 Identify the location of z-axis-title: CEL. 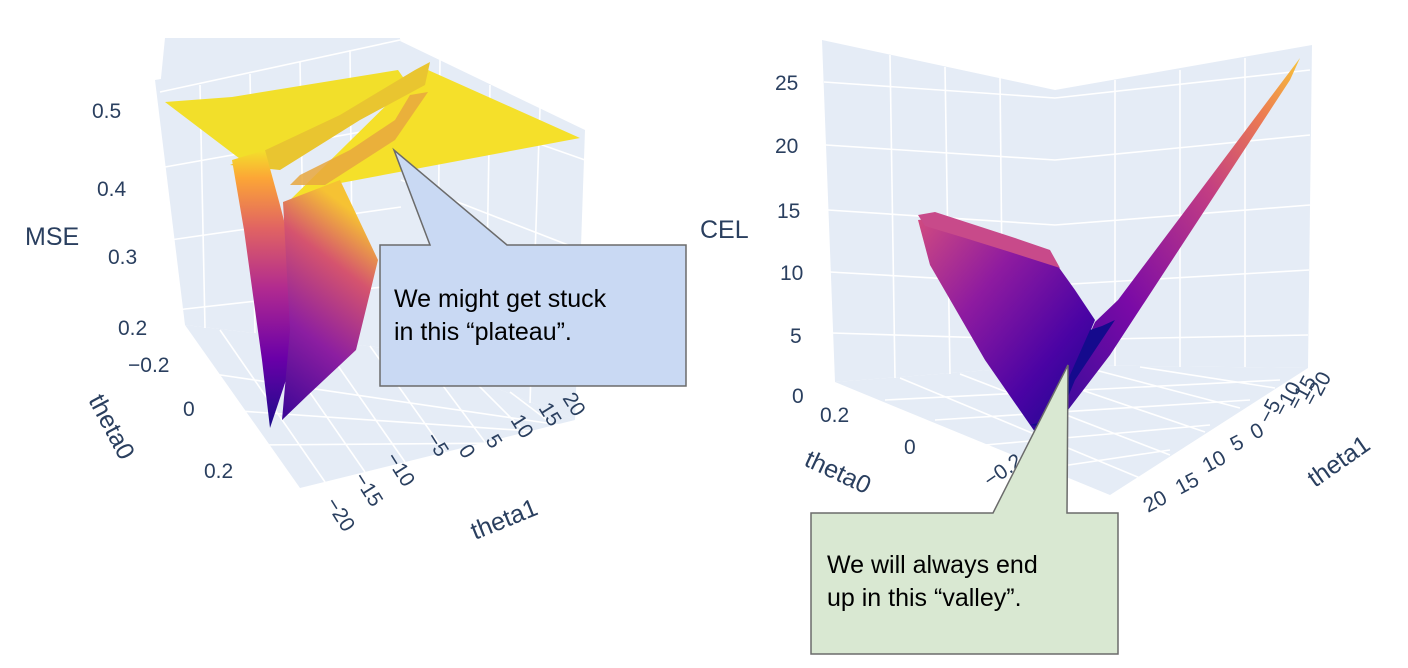
(724, 230).